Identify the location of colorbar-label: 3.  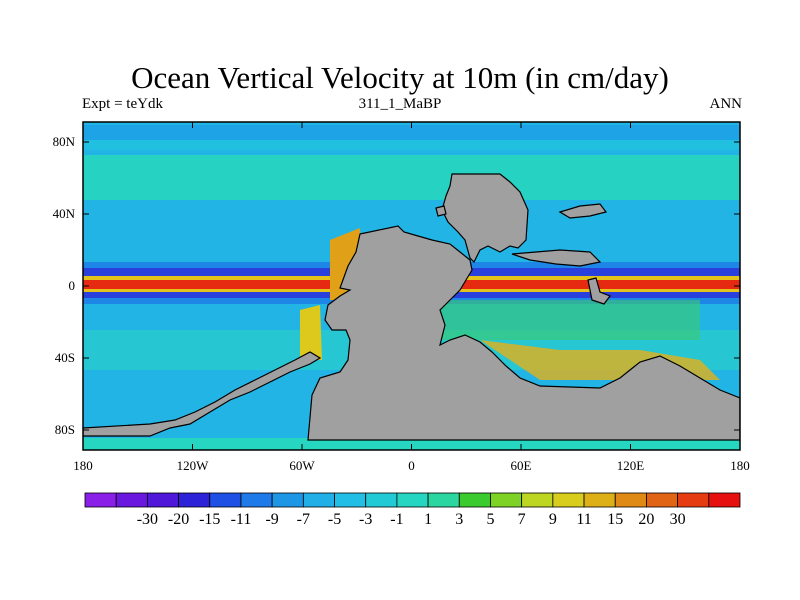
(459, 519).